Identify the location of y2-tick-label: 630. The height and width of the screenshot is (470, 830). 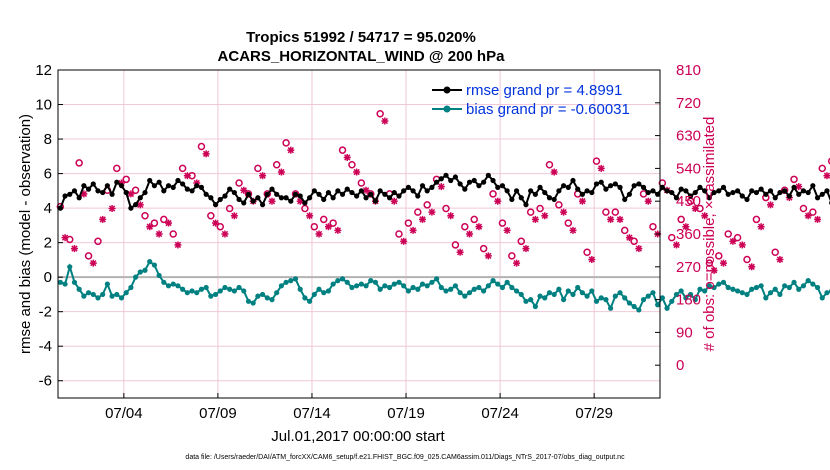
(688, 136).